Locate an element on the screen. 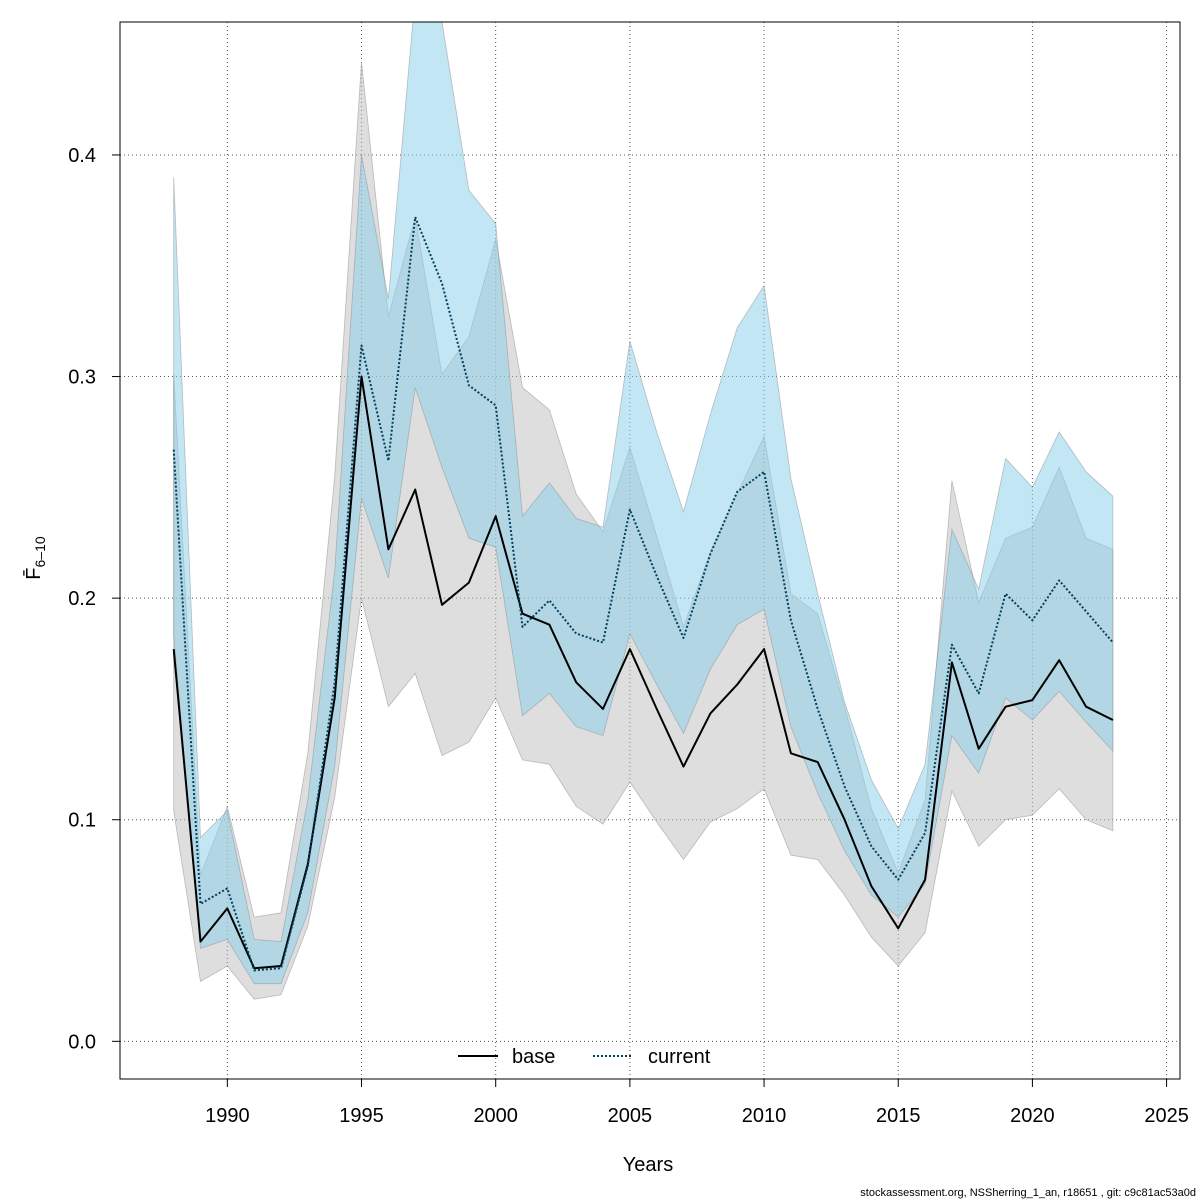 This screenshot has width=1200, height=1200. y-tick-label-0: 0.0 is located at coordinates (82, 1042).